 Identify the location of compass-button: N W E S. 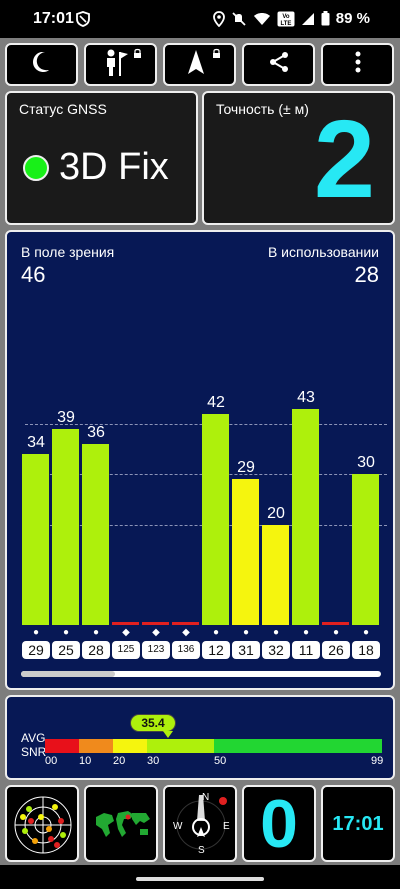
(200, 823).